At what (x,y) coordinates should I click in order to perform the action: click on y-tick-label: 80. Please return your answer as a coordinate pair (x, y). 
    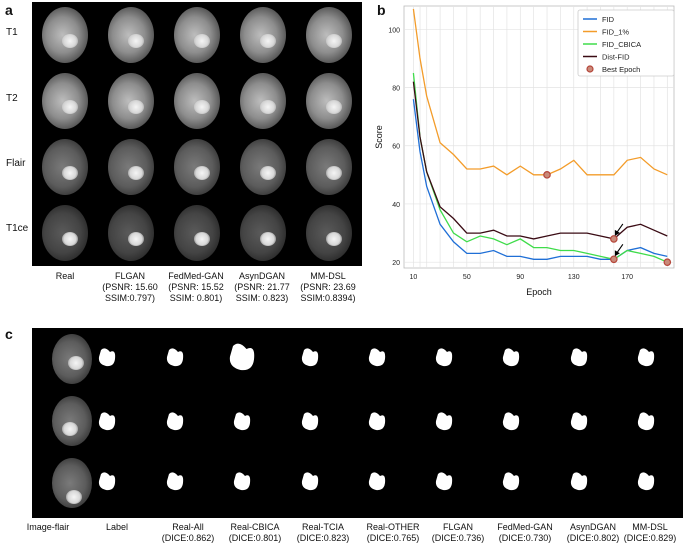
    Looking at the image, I should click on (396, 89).